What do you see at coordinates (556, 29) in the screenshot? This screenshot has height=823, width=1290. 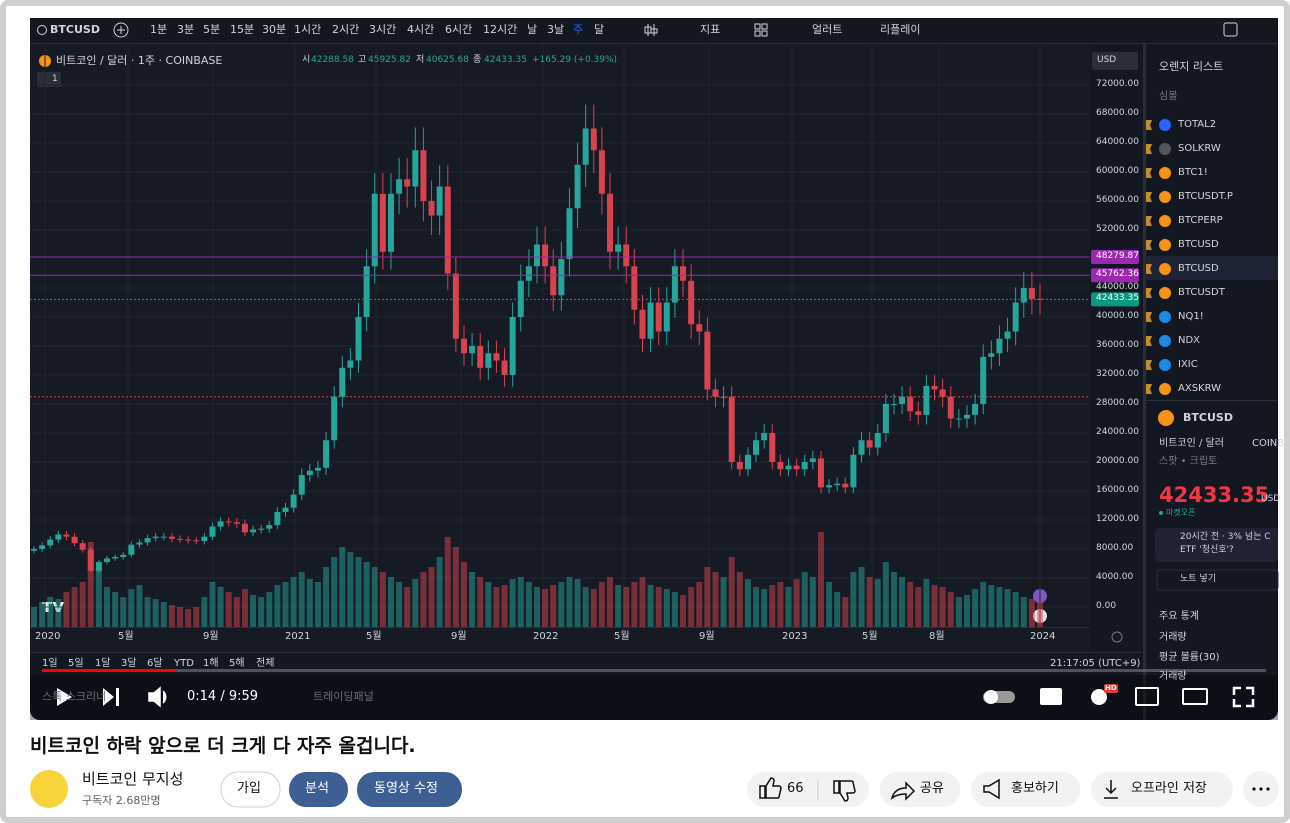 I see `interval-button: 3날` at bounding box center [556, 29].